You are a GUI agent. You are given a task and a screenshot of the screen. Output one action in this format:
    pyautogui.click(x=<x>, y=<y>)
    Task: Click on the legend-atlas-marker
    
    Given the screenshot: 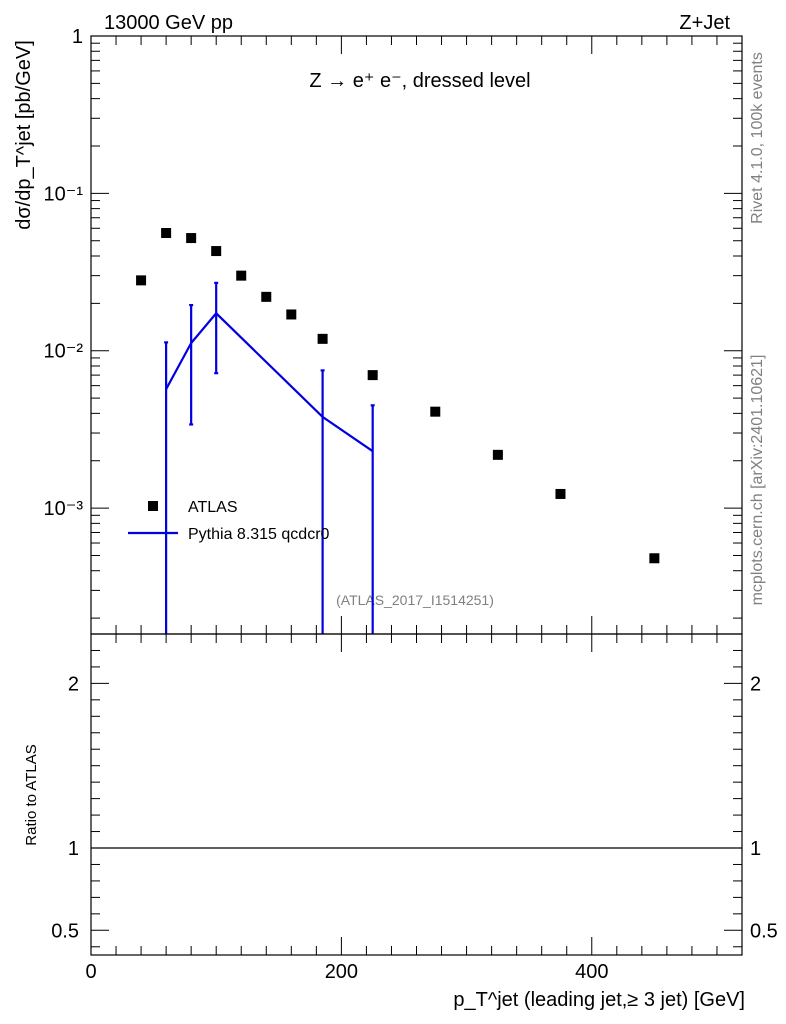 What is the action you would take?
    pyautogui.click(x=153, y=506)
    